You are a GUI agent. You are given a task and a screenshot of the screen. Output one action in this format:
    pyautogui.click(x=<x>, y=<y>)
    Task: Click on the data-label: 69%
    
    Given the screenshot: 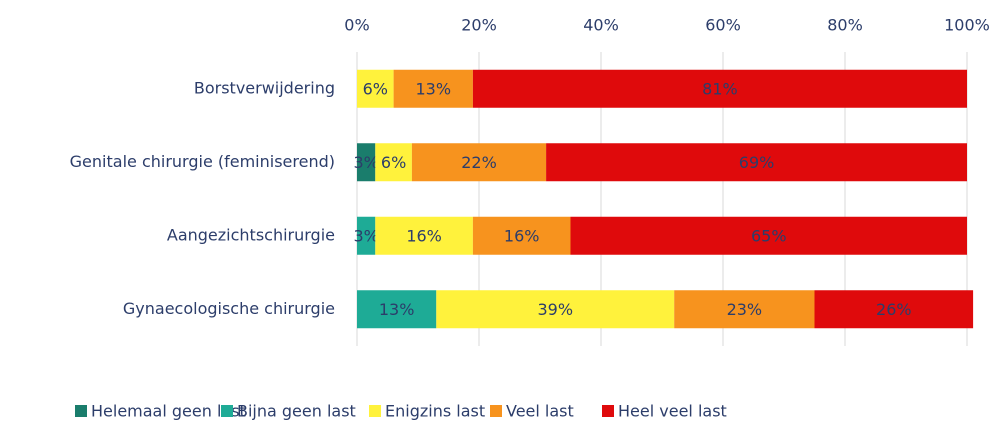 What is the action you would take?
    pyautogui.click(x=757, y=162)
    